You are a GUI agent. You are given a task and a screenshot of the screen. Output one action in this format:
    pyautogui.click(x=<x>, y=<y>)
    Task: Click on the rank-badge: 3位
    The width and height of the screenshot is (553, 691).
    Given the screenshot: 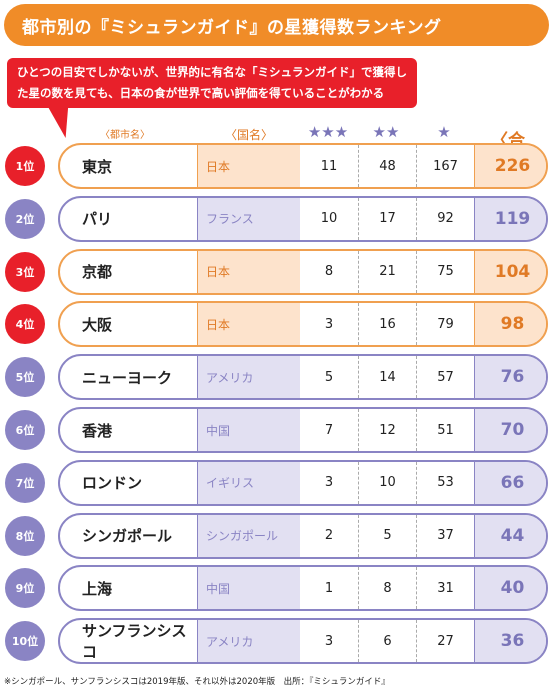 What is the action you would take?
    pyautogui.click(x=25, y=271)
    